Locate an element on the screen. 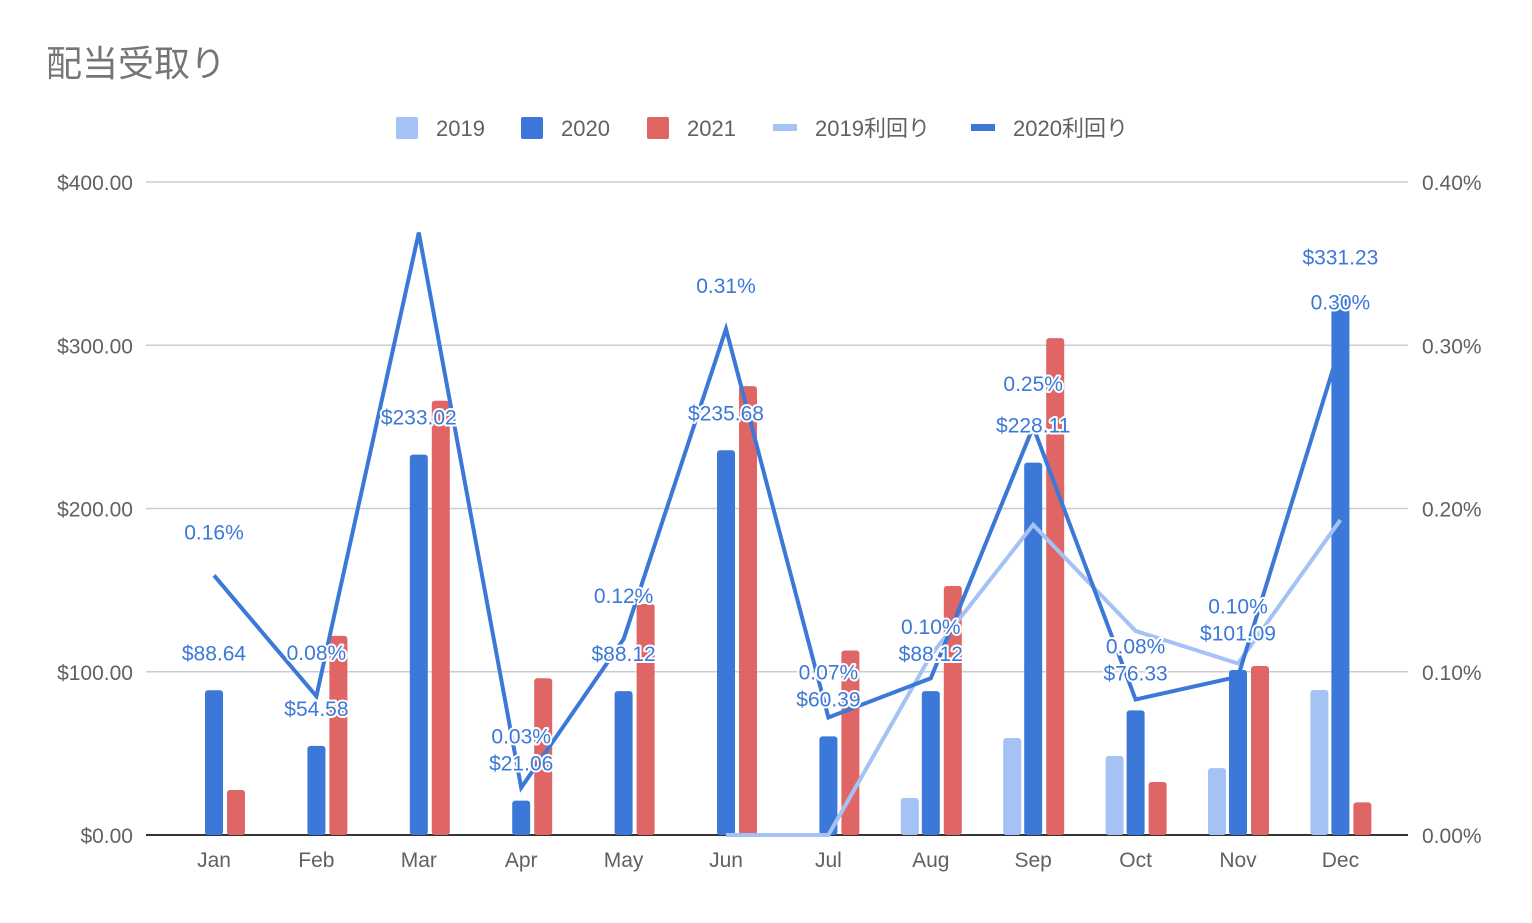 Image resolution: width=1532 pixels, height=923 pixels. bar-2019-Sep is located at coordinates (1012, 786).